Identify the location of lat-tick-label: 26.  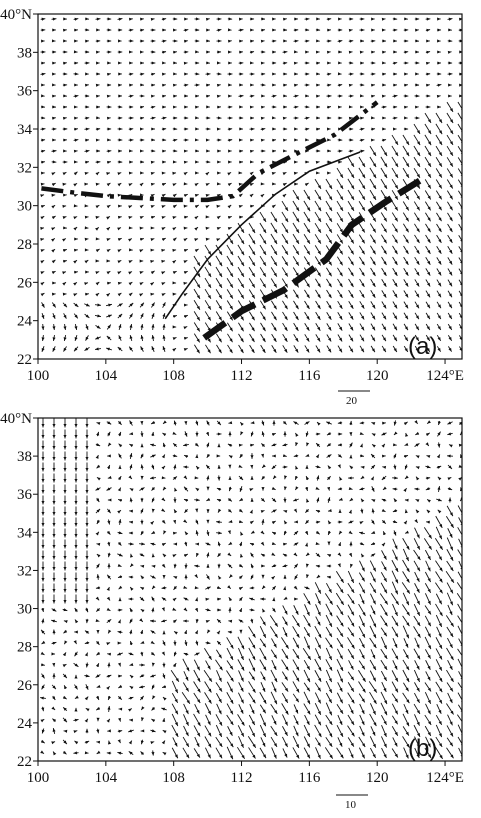
(25, 283).